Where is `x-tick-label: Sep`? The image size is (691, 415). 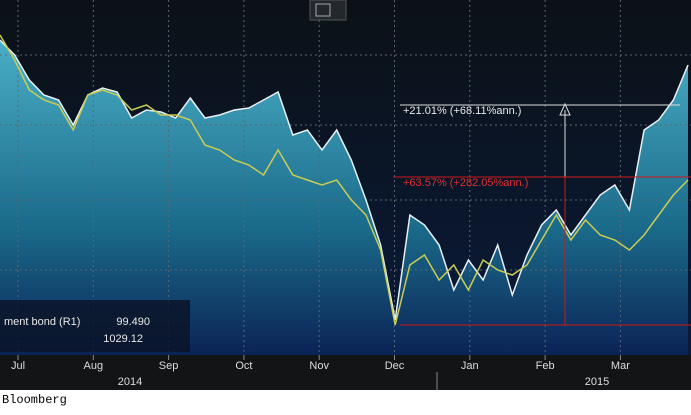
x-tick-label: Sep is located at coordinates (169, 366).